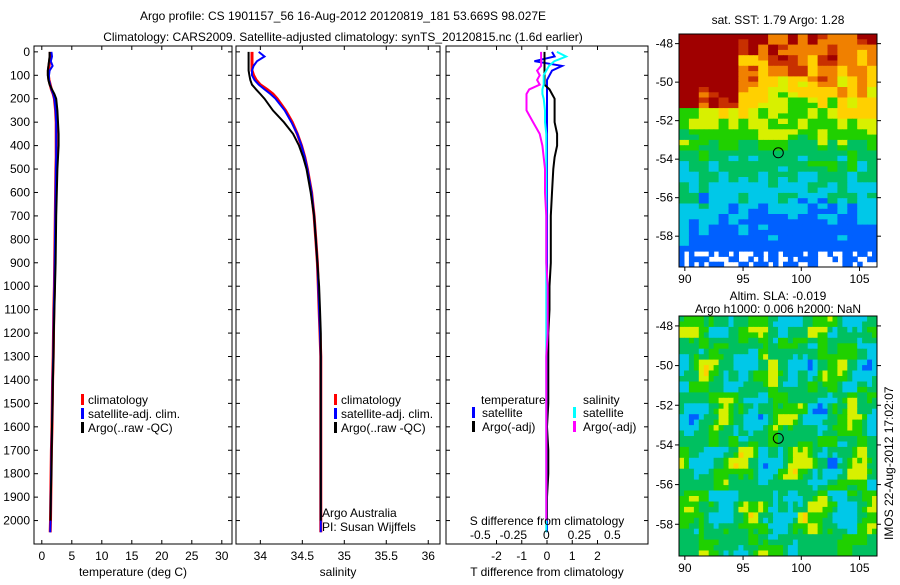  I want to click on legend-label: climatology, so click(371, 400).